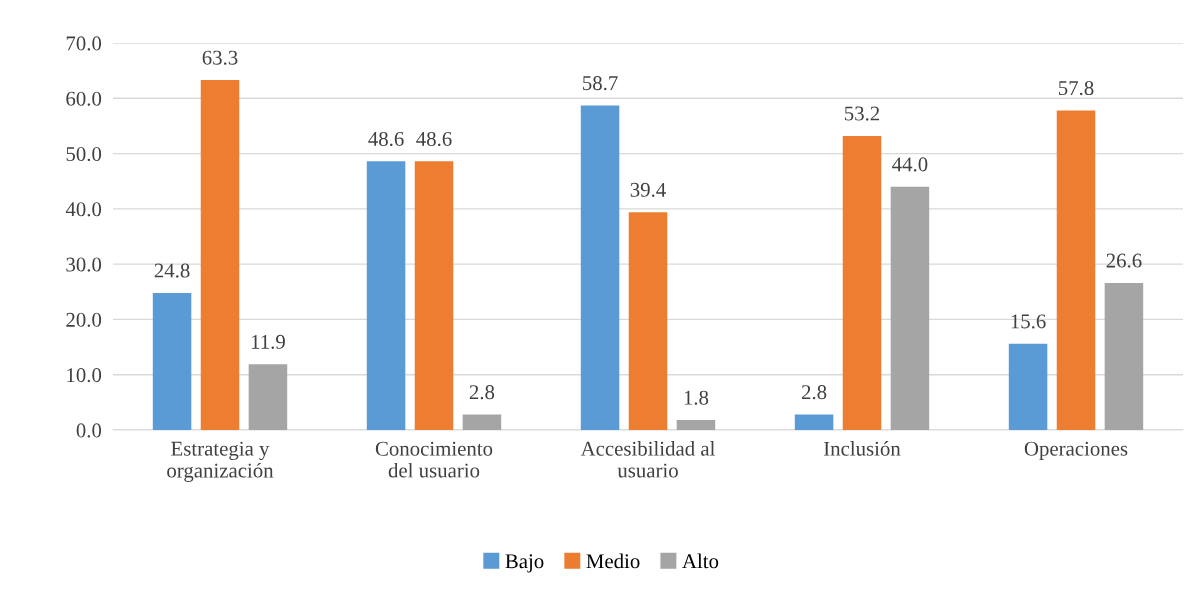  What do you see at coordinates (83, 209) in the screenshot?
I see `y-tick-label: 40.0` at bounding box center [83, 209].